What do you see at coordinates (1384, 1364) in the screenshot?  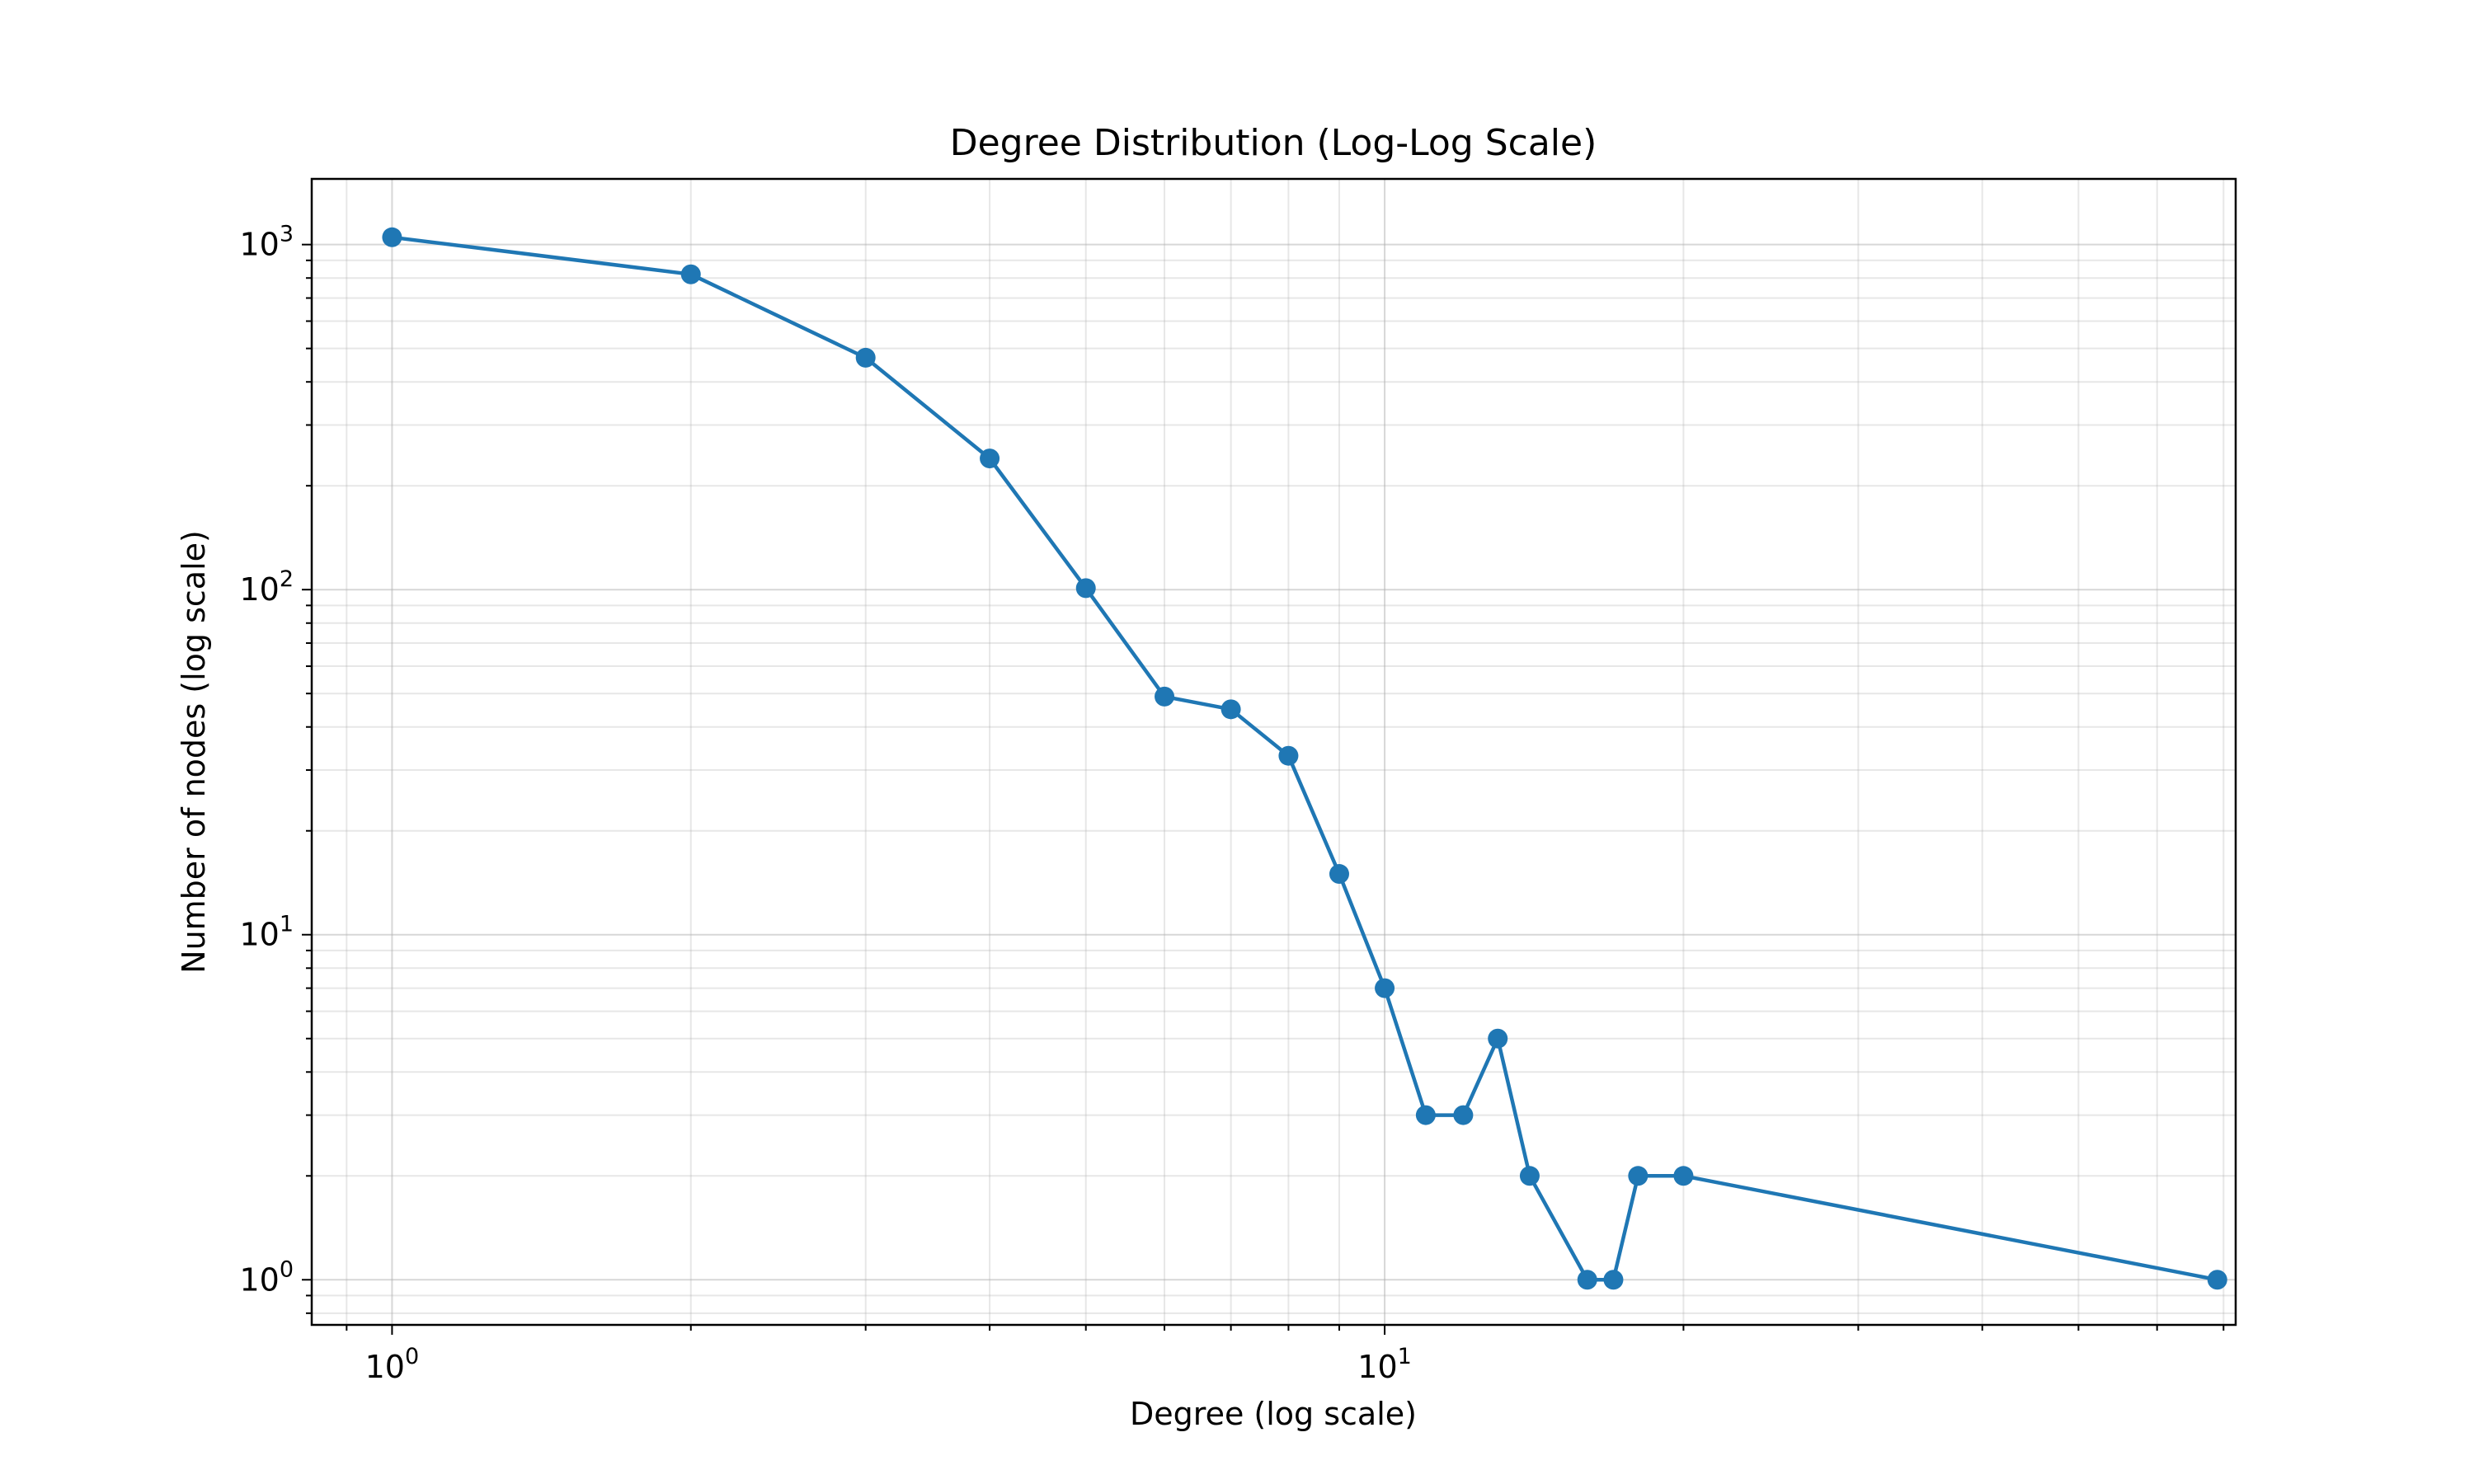 I see `x-tick-label: 101` at bounding box center [1384, 1364].